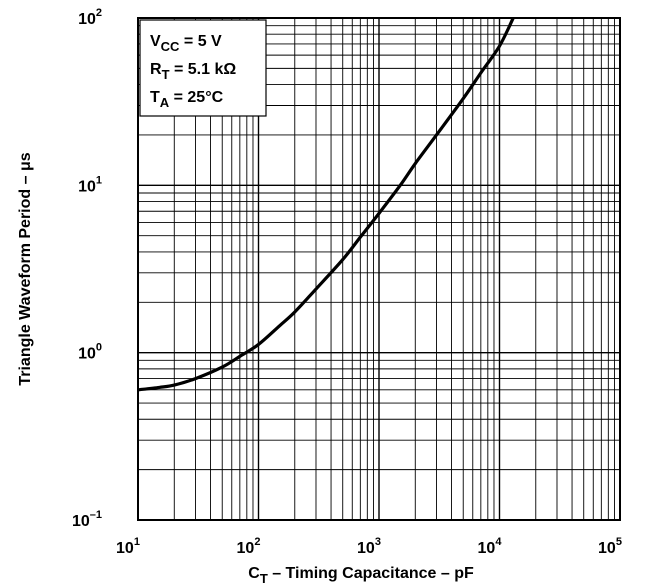  Describe the element at coordinates (371, 573) in the screenshot. I see `x-axis-label-text: – Timing Capacitance – pF` at that location.